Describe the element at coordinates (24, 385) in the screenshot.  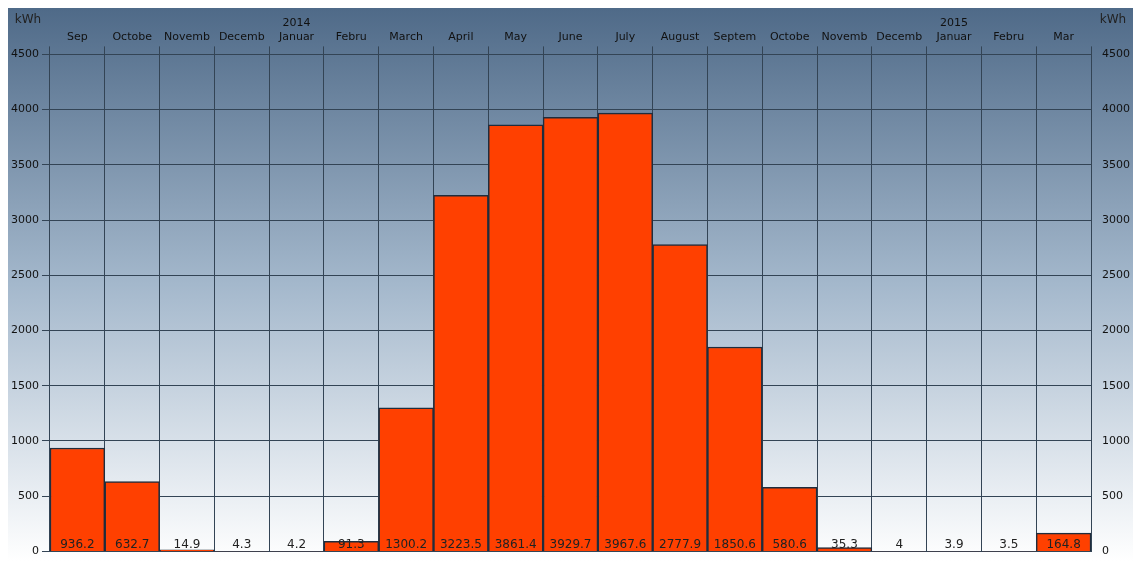
I see `y-tick-label: 1500` at that location.